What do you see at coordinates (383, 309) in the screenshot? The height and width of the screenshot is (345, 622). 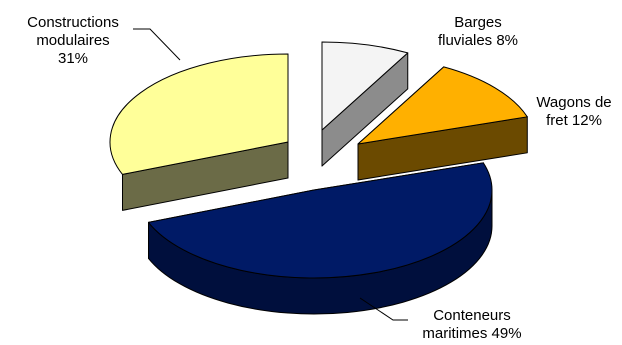 I see `leader-line-conteneurs` at bounding box center [383, 309].